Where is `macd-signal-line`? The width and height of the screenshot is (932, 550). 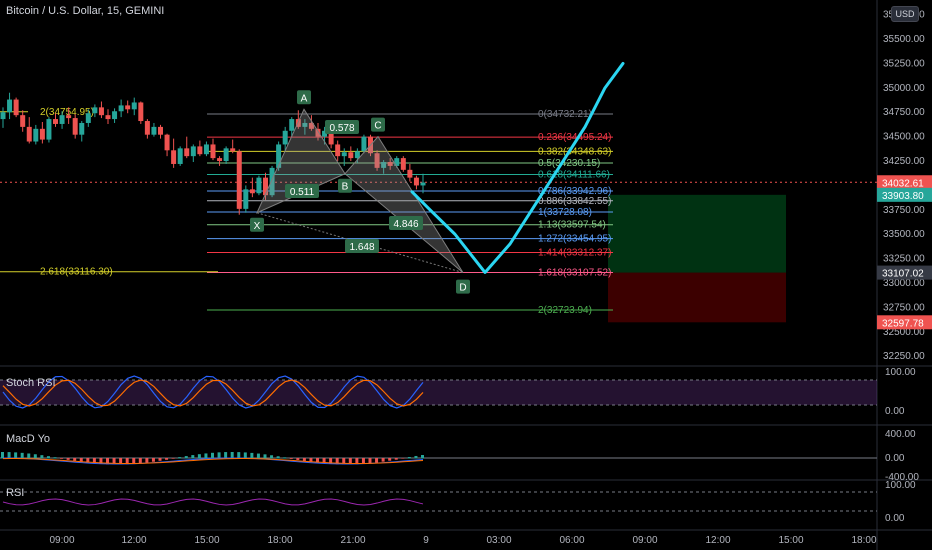 macd-signal-line is located at coordinates (213, 461).